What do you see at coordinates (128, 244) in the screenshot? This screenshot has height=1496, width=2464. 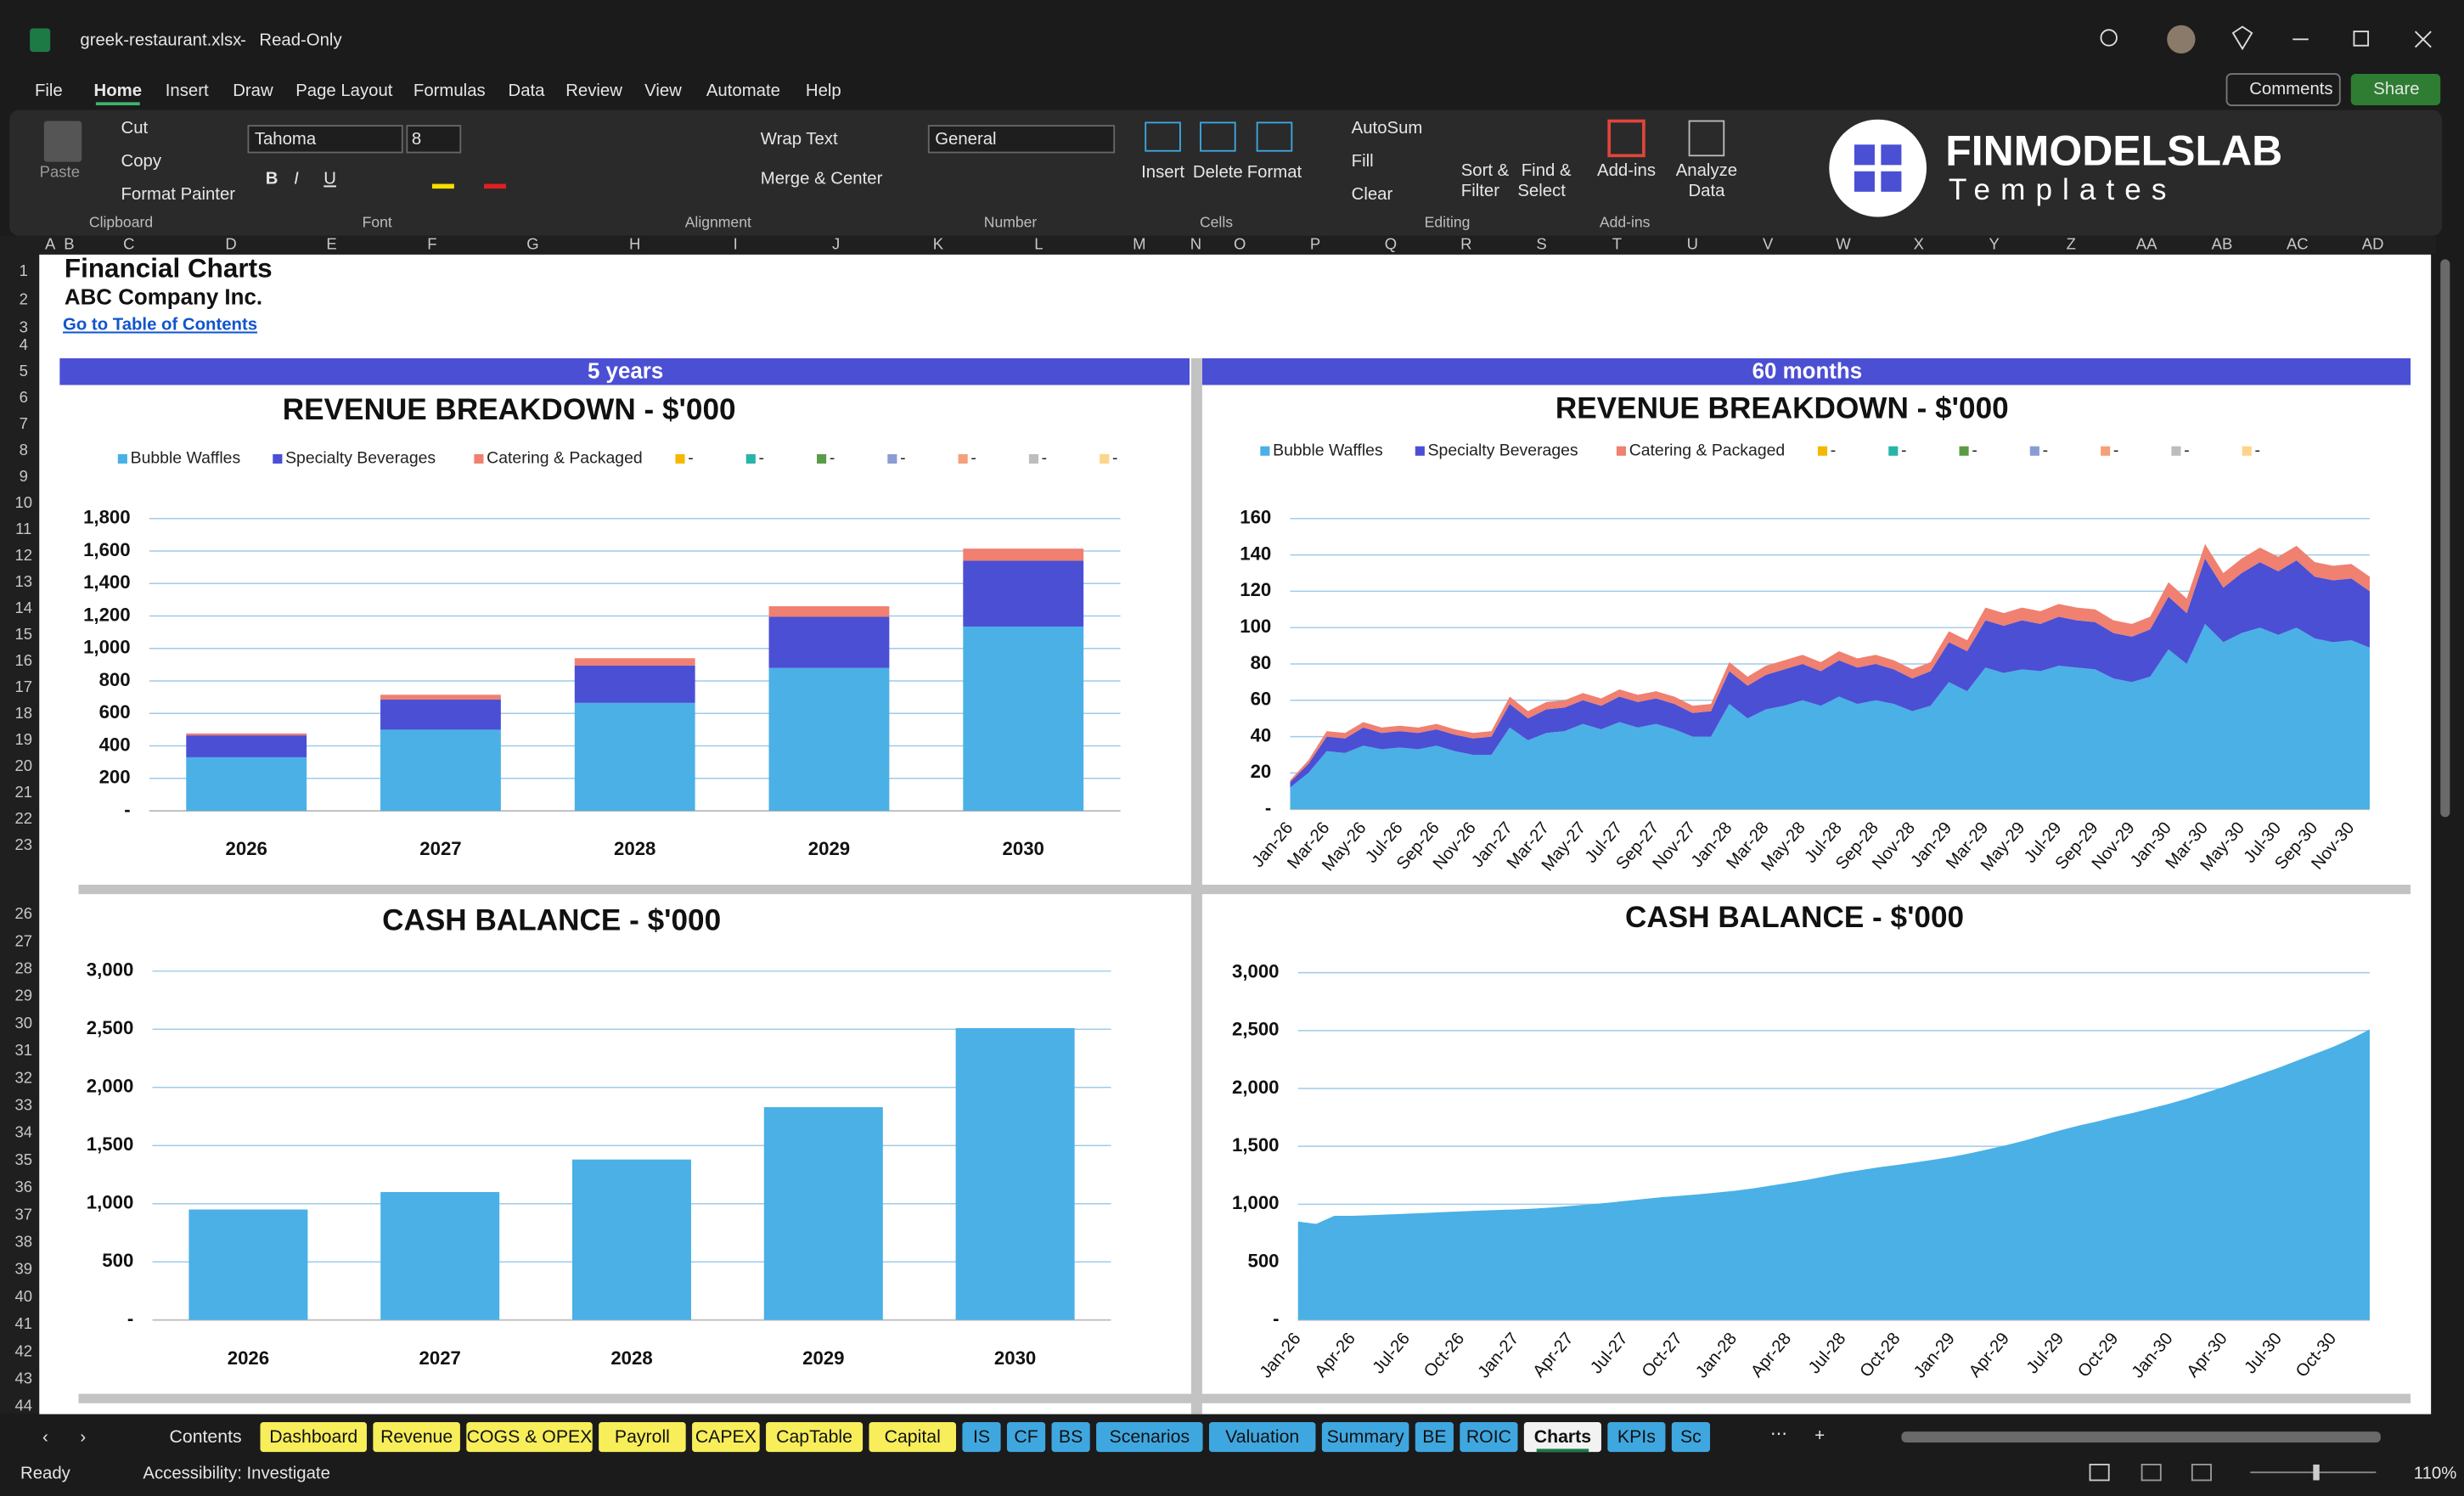 I see `column-header: C` at bounding box center [128, 244].